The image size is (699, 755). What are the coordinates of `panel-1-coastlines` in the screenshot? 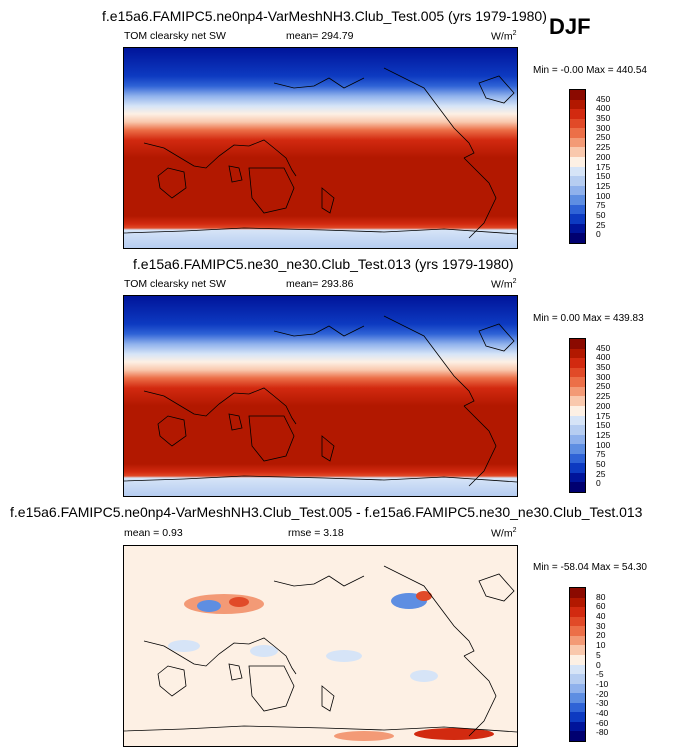 It's located at (320, 153).